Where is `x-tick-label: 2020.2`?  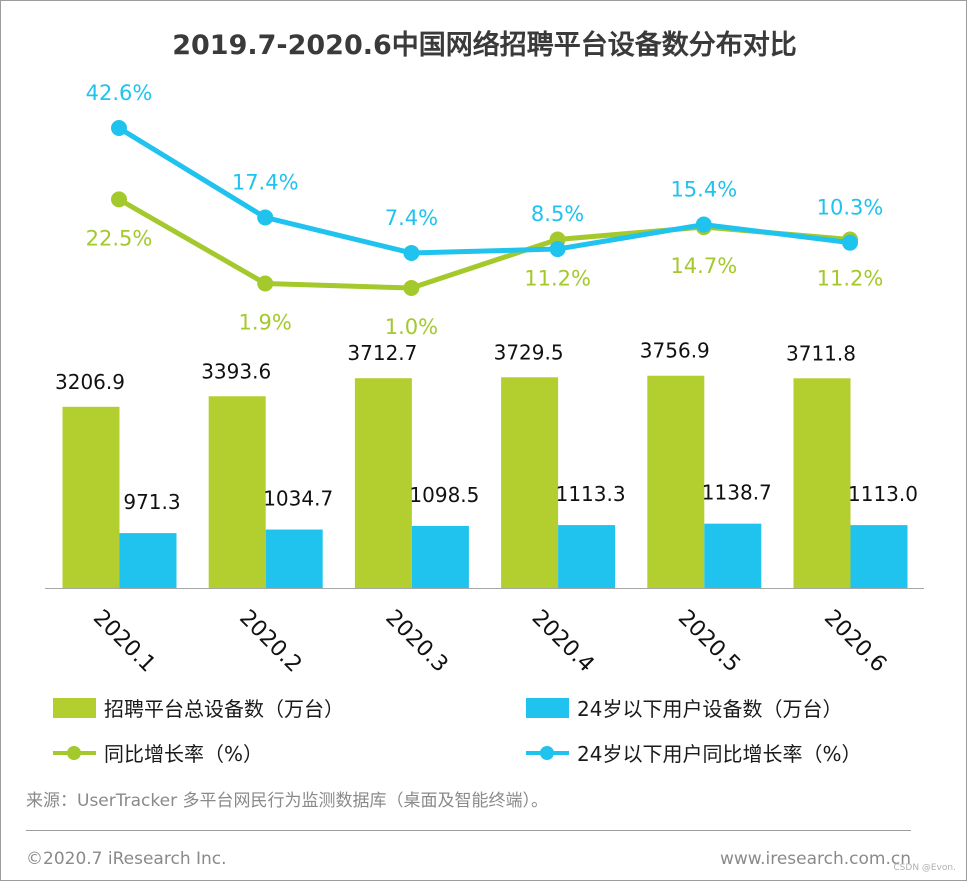 x-tick-label: 2020.2 is located at coordinates (270, 641).